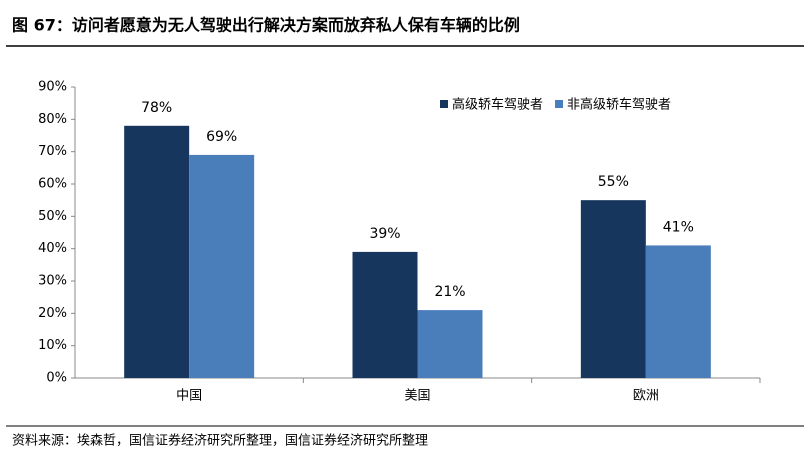  What do you see at coordinates (52, 151) in the screenshot?
I see `y-tick-label: 70%` at bounding box center [52, 151].